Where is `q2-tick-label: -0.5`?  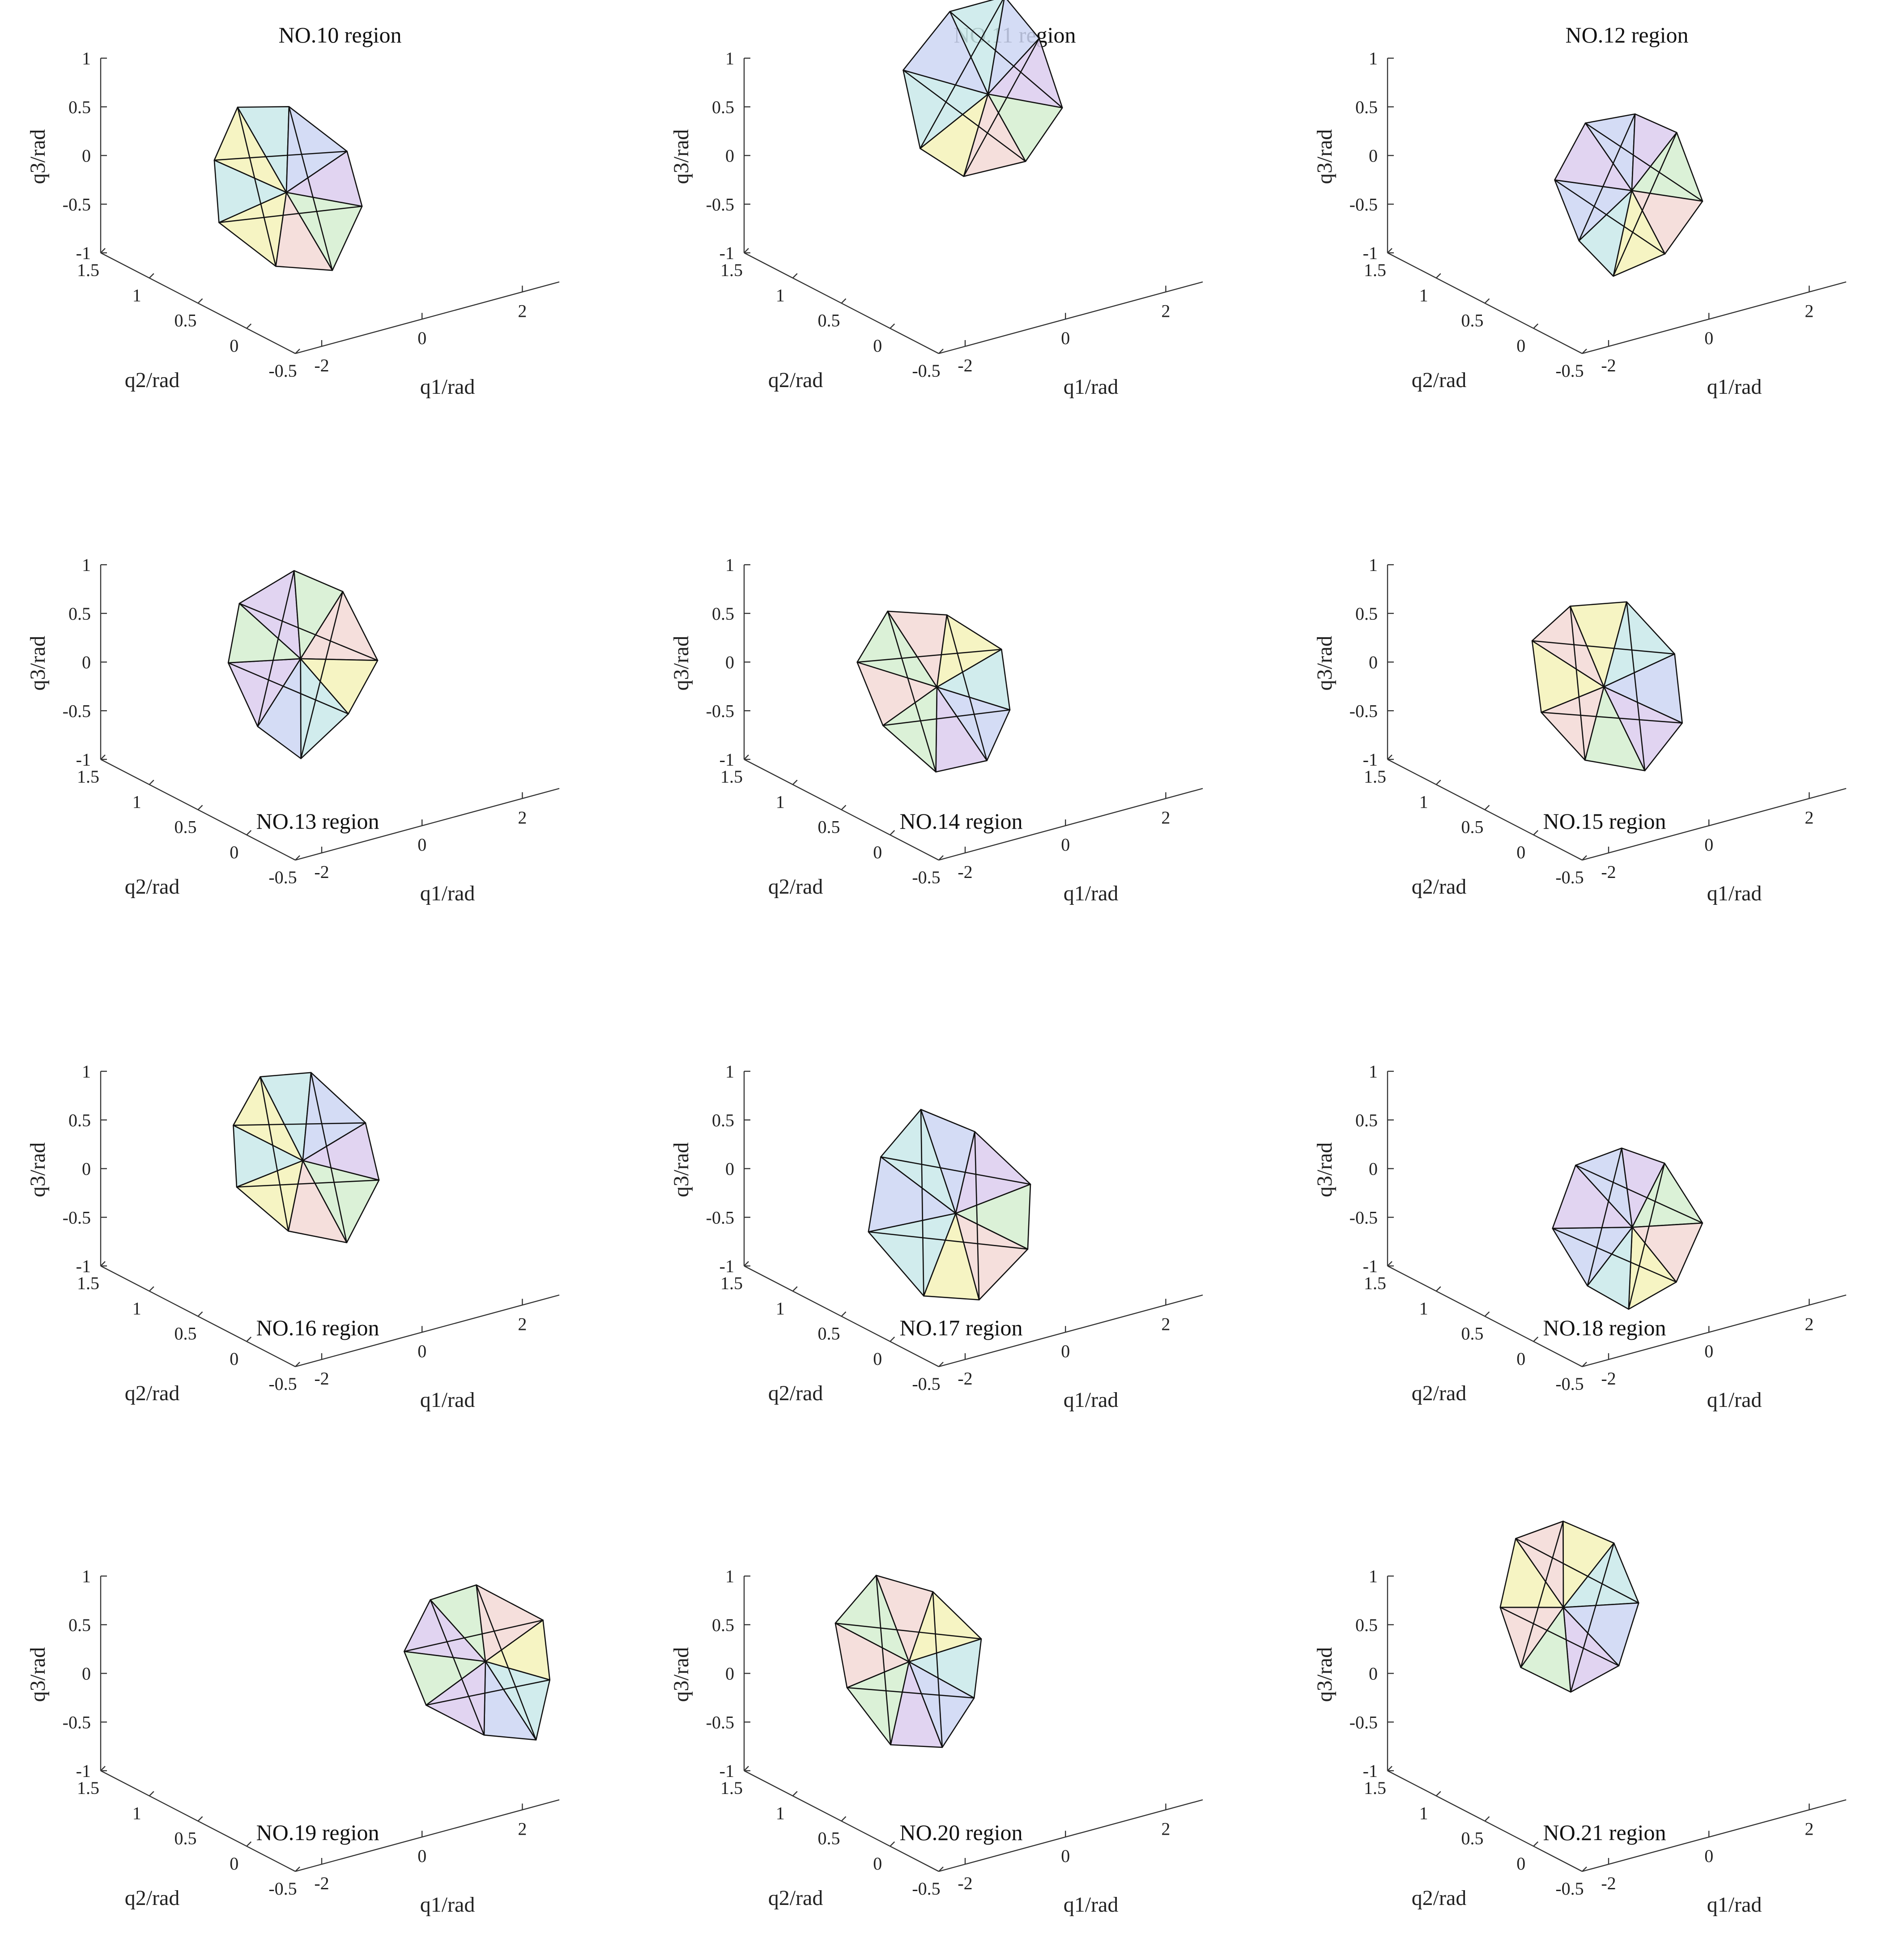 q2-tick-label: -0.5 is located at coordinates (282, 1384).